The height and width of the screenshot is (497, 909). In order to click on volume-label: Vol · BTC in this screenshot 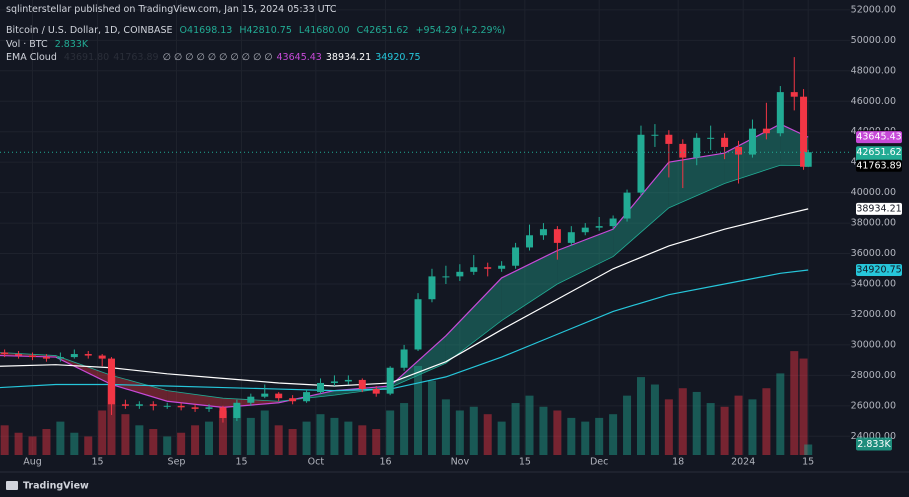, I will do `click(27, 44)`.